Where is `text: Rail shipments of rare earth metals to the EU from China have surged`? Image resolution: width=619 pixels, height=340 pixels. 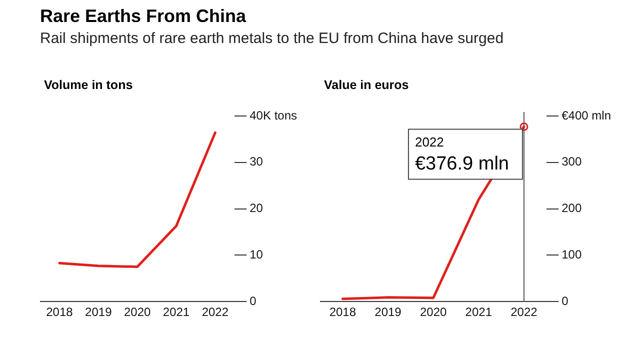
text: Rail shipments of rare earth metals to the EU from China have surged is located at coordinates (272, 38).